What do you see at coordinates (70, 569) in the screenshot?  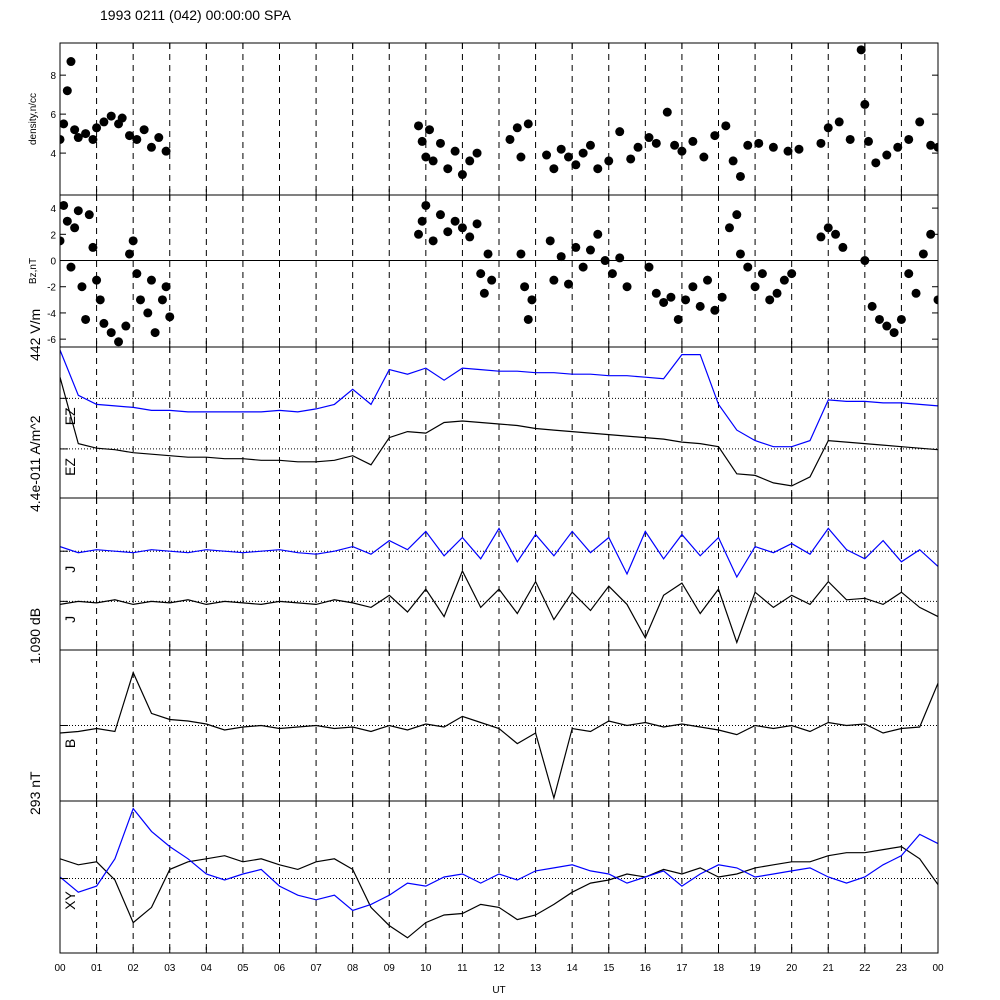 I see `series-label: J` at bounding box center [70, 569].